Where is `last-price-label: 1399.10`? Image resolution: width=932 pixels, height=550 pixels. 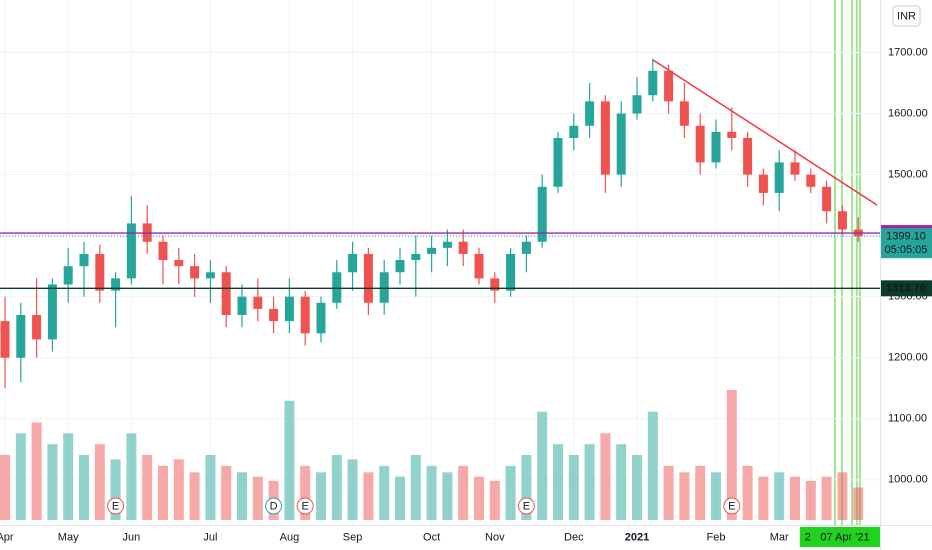 last-price-label: 1399.10 is located at coordinates (906, 237).